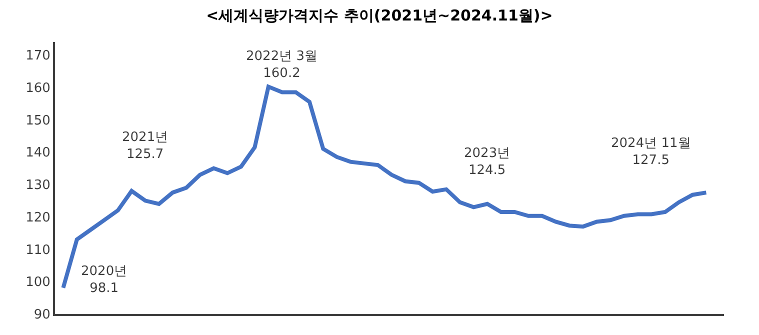 This screenshot has height=335, width=759. Describe the element at coordinates (379, 15) in the screenshot. I see `chart-title: <세계식량가격지수 추이(2021년~2024.11월)>` at that location.